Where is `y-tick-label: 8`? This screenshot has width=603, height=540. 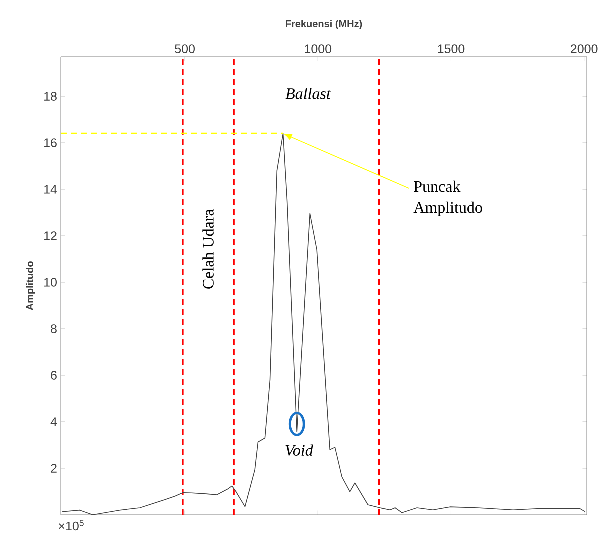 y-tick-label: 8 is located at coordinates (54, 329).